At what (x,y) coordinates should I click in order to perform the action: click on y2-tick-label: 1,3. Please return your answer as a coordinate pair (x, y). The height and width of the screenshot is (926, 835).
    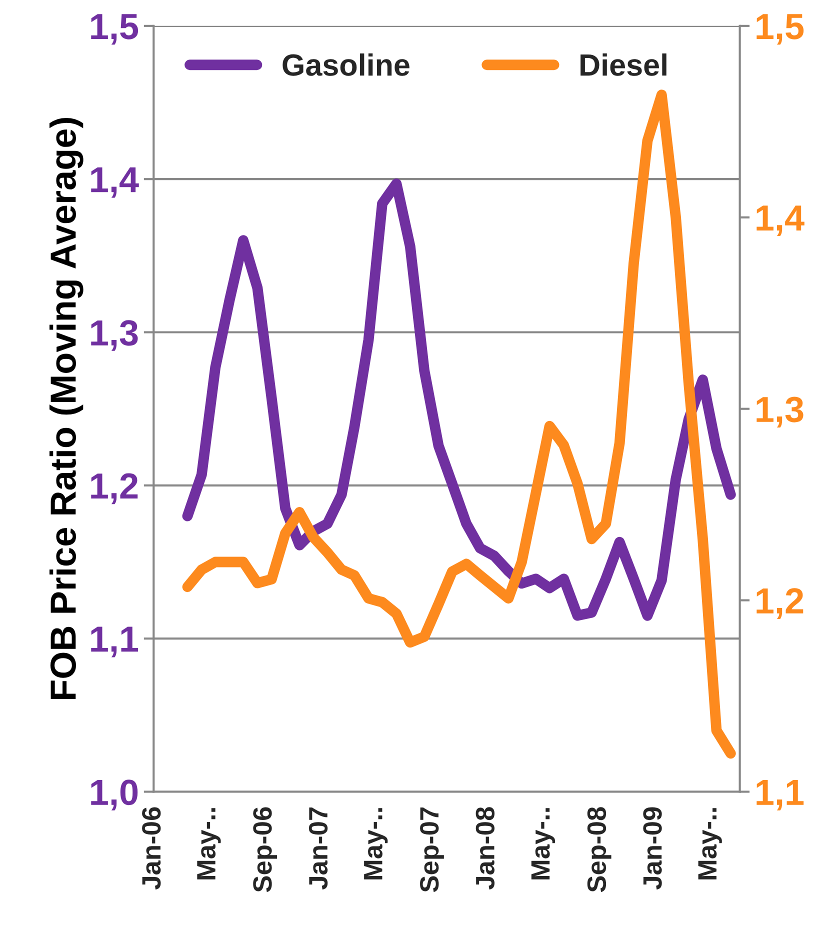
    Looking at the image, I should click on (780, 412).